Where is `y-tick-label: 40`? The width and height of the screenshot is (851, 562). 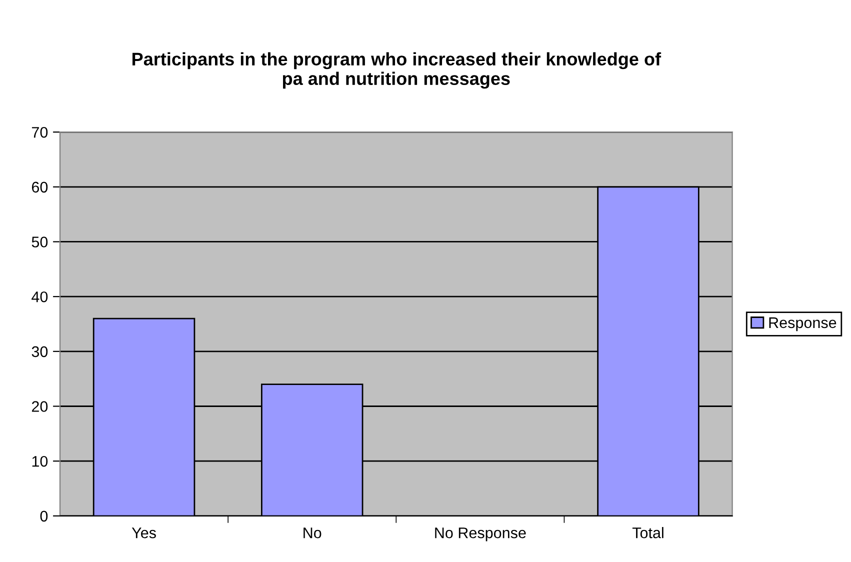 y-tick-label: 40 is located at coordinates (40, 296).